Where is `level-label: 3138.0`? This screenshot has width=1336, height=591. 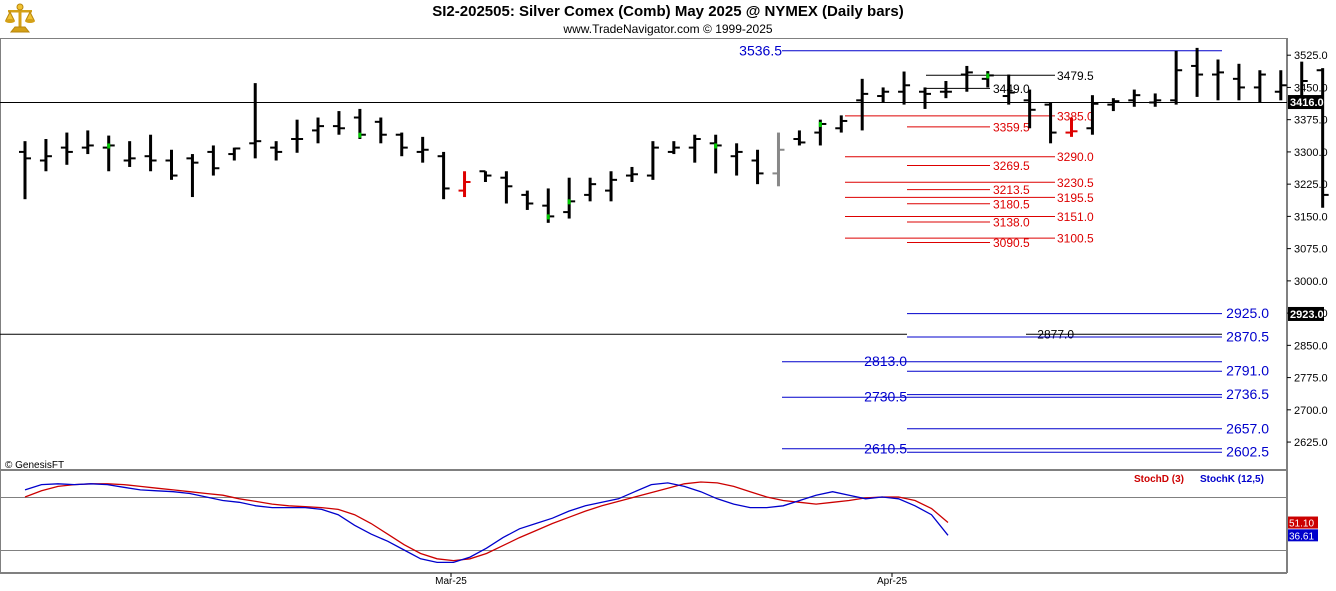
level-label: 3138.0 is located at coordinates (1011, 223).